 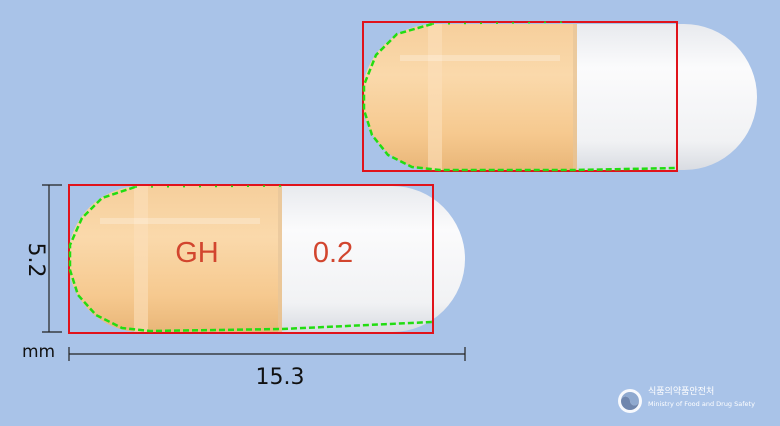 I want to click on length-dimension-line, so click(x=267, y=354).